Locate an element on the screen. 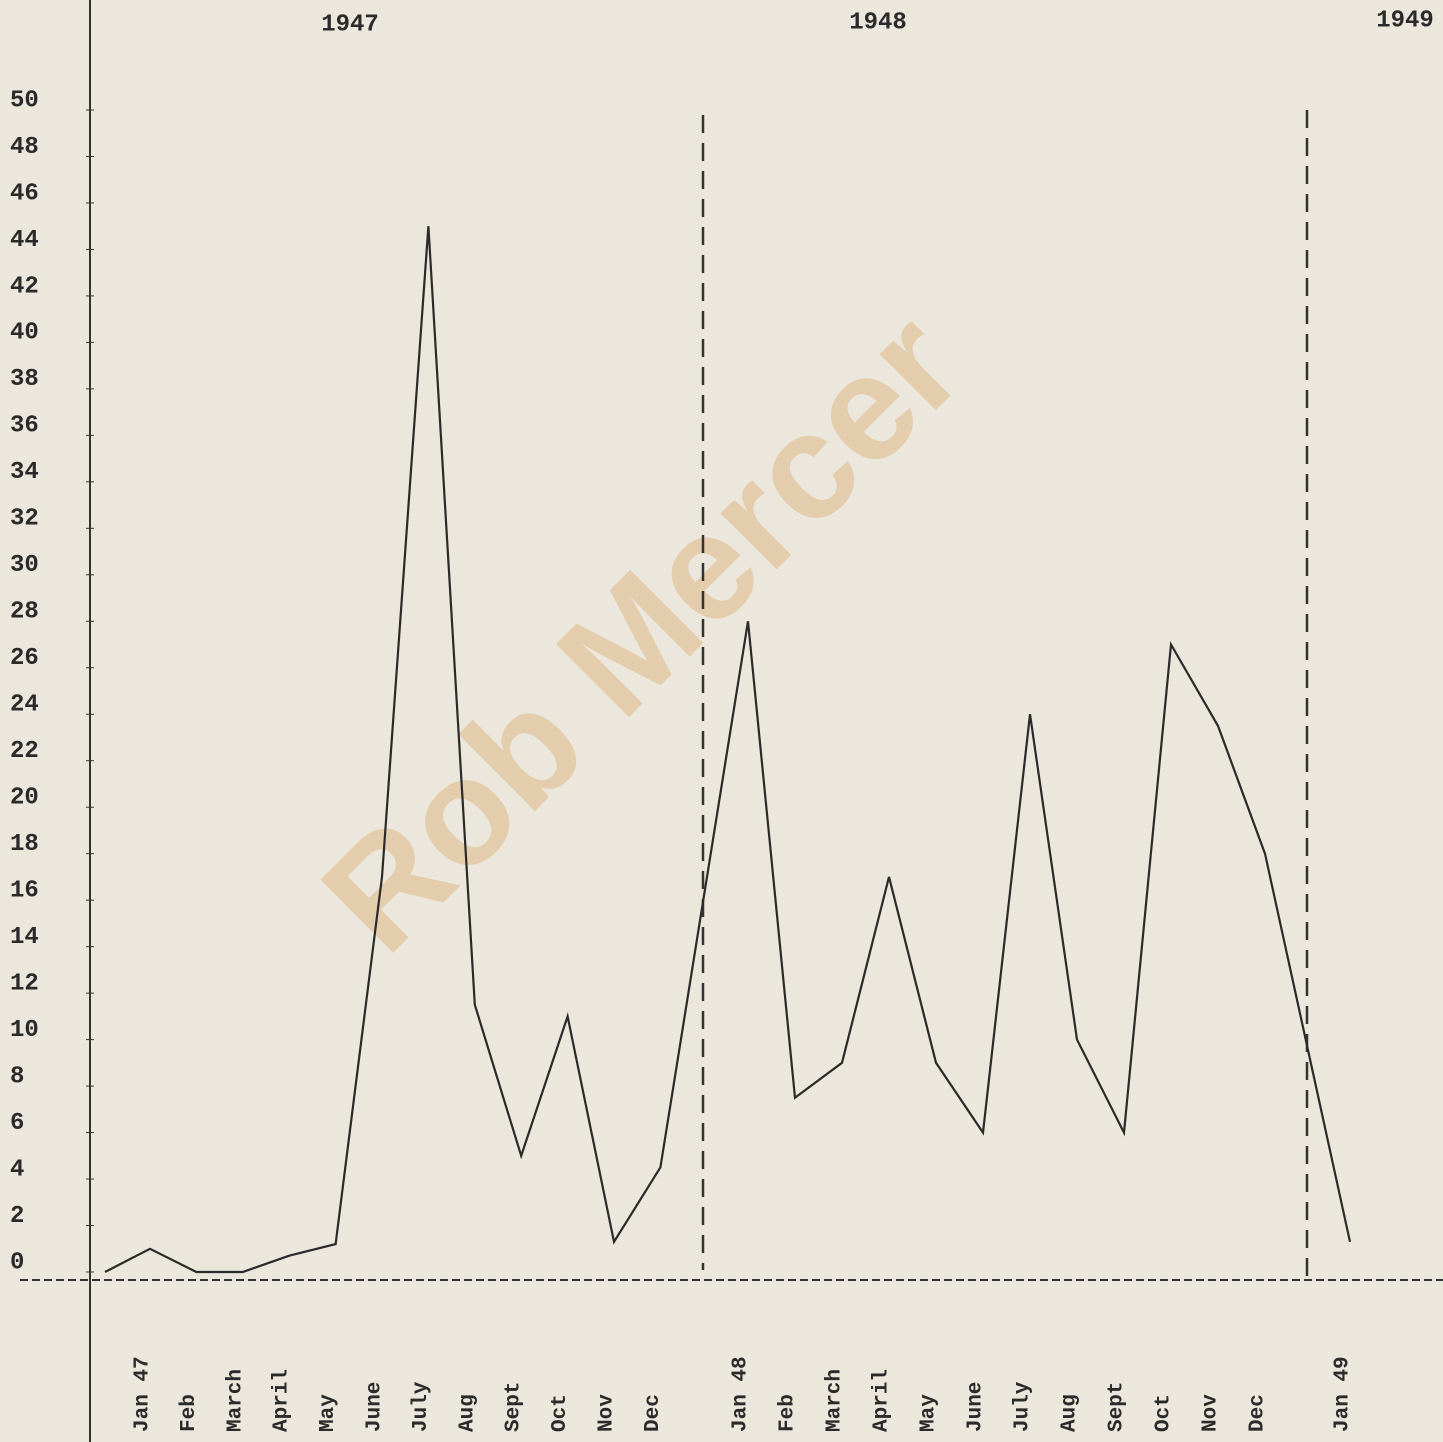 This screenshot has width=1443, height=1442. x-tick-label: Jan 49 is located at coordinates (1343, 1394).